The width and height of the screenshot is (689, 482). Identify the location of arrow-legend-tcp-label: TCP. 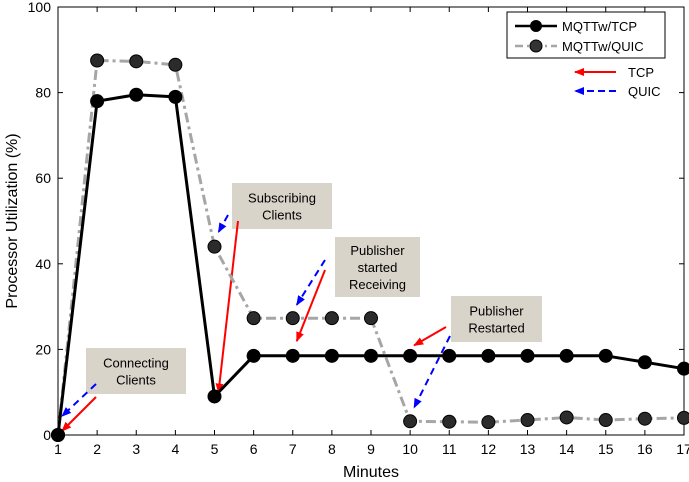
(641, 72).